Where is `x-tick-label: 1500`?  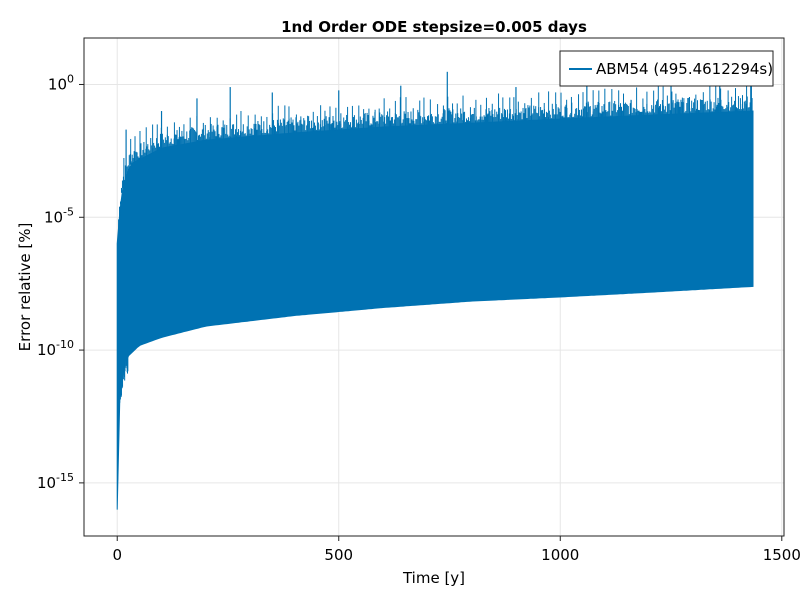 x-tick-label: 1500 is located at coordinates (781, 555).